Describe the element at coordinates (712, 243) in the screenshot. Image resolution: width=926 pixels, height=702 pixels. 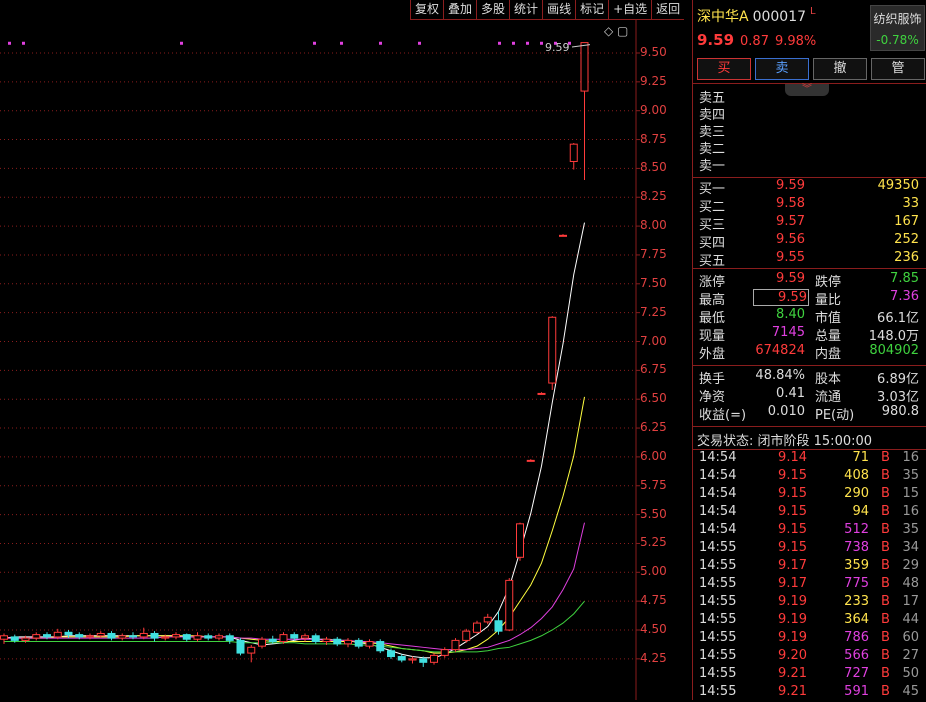
I see `buy-level-label: 买四` at that location.